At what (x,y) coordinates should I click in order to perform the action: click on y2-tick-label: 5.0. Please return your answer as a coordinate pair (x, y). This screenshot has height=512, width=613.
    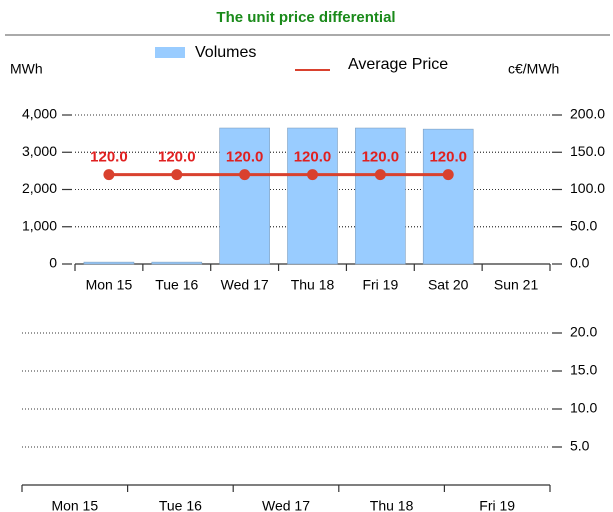
    Looking at the image, I should click on (580, 446).